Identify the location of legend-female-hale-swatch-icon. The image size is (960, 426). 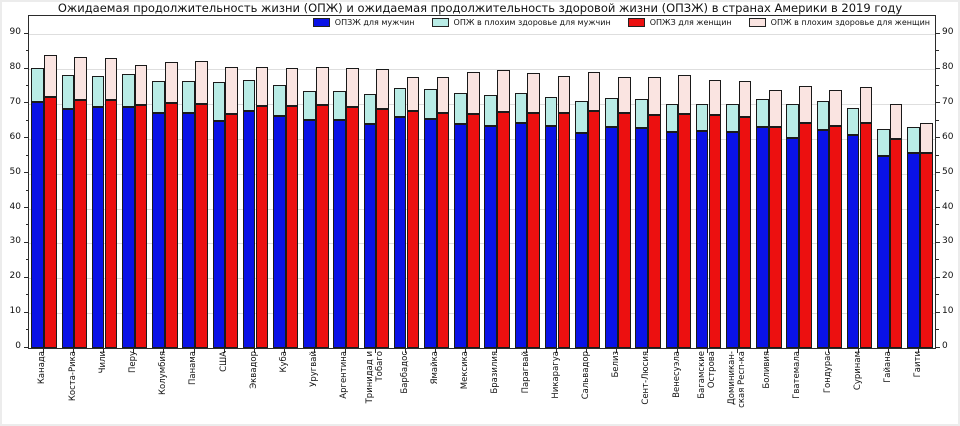
(636, 22).